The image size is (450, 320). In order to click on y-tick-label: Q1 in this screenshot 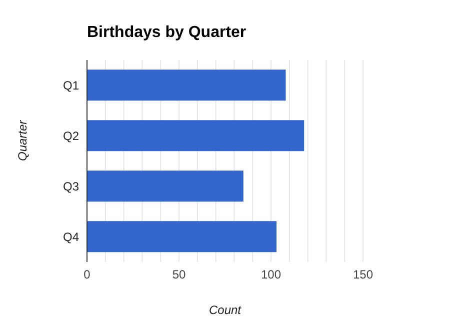, I will do `click(71, 85)`.